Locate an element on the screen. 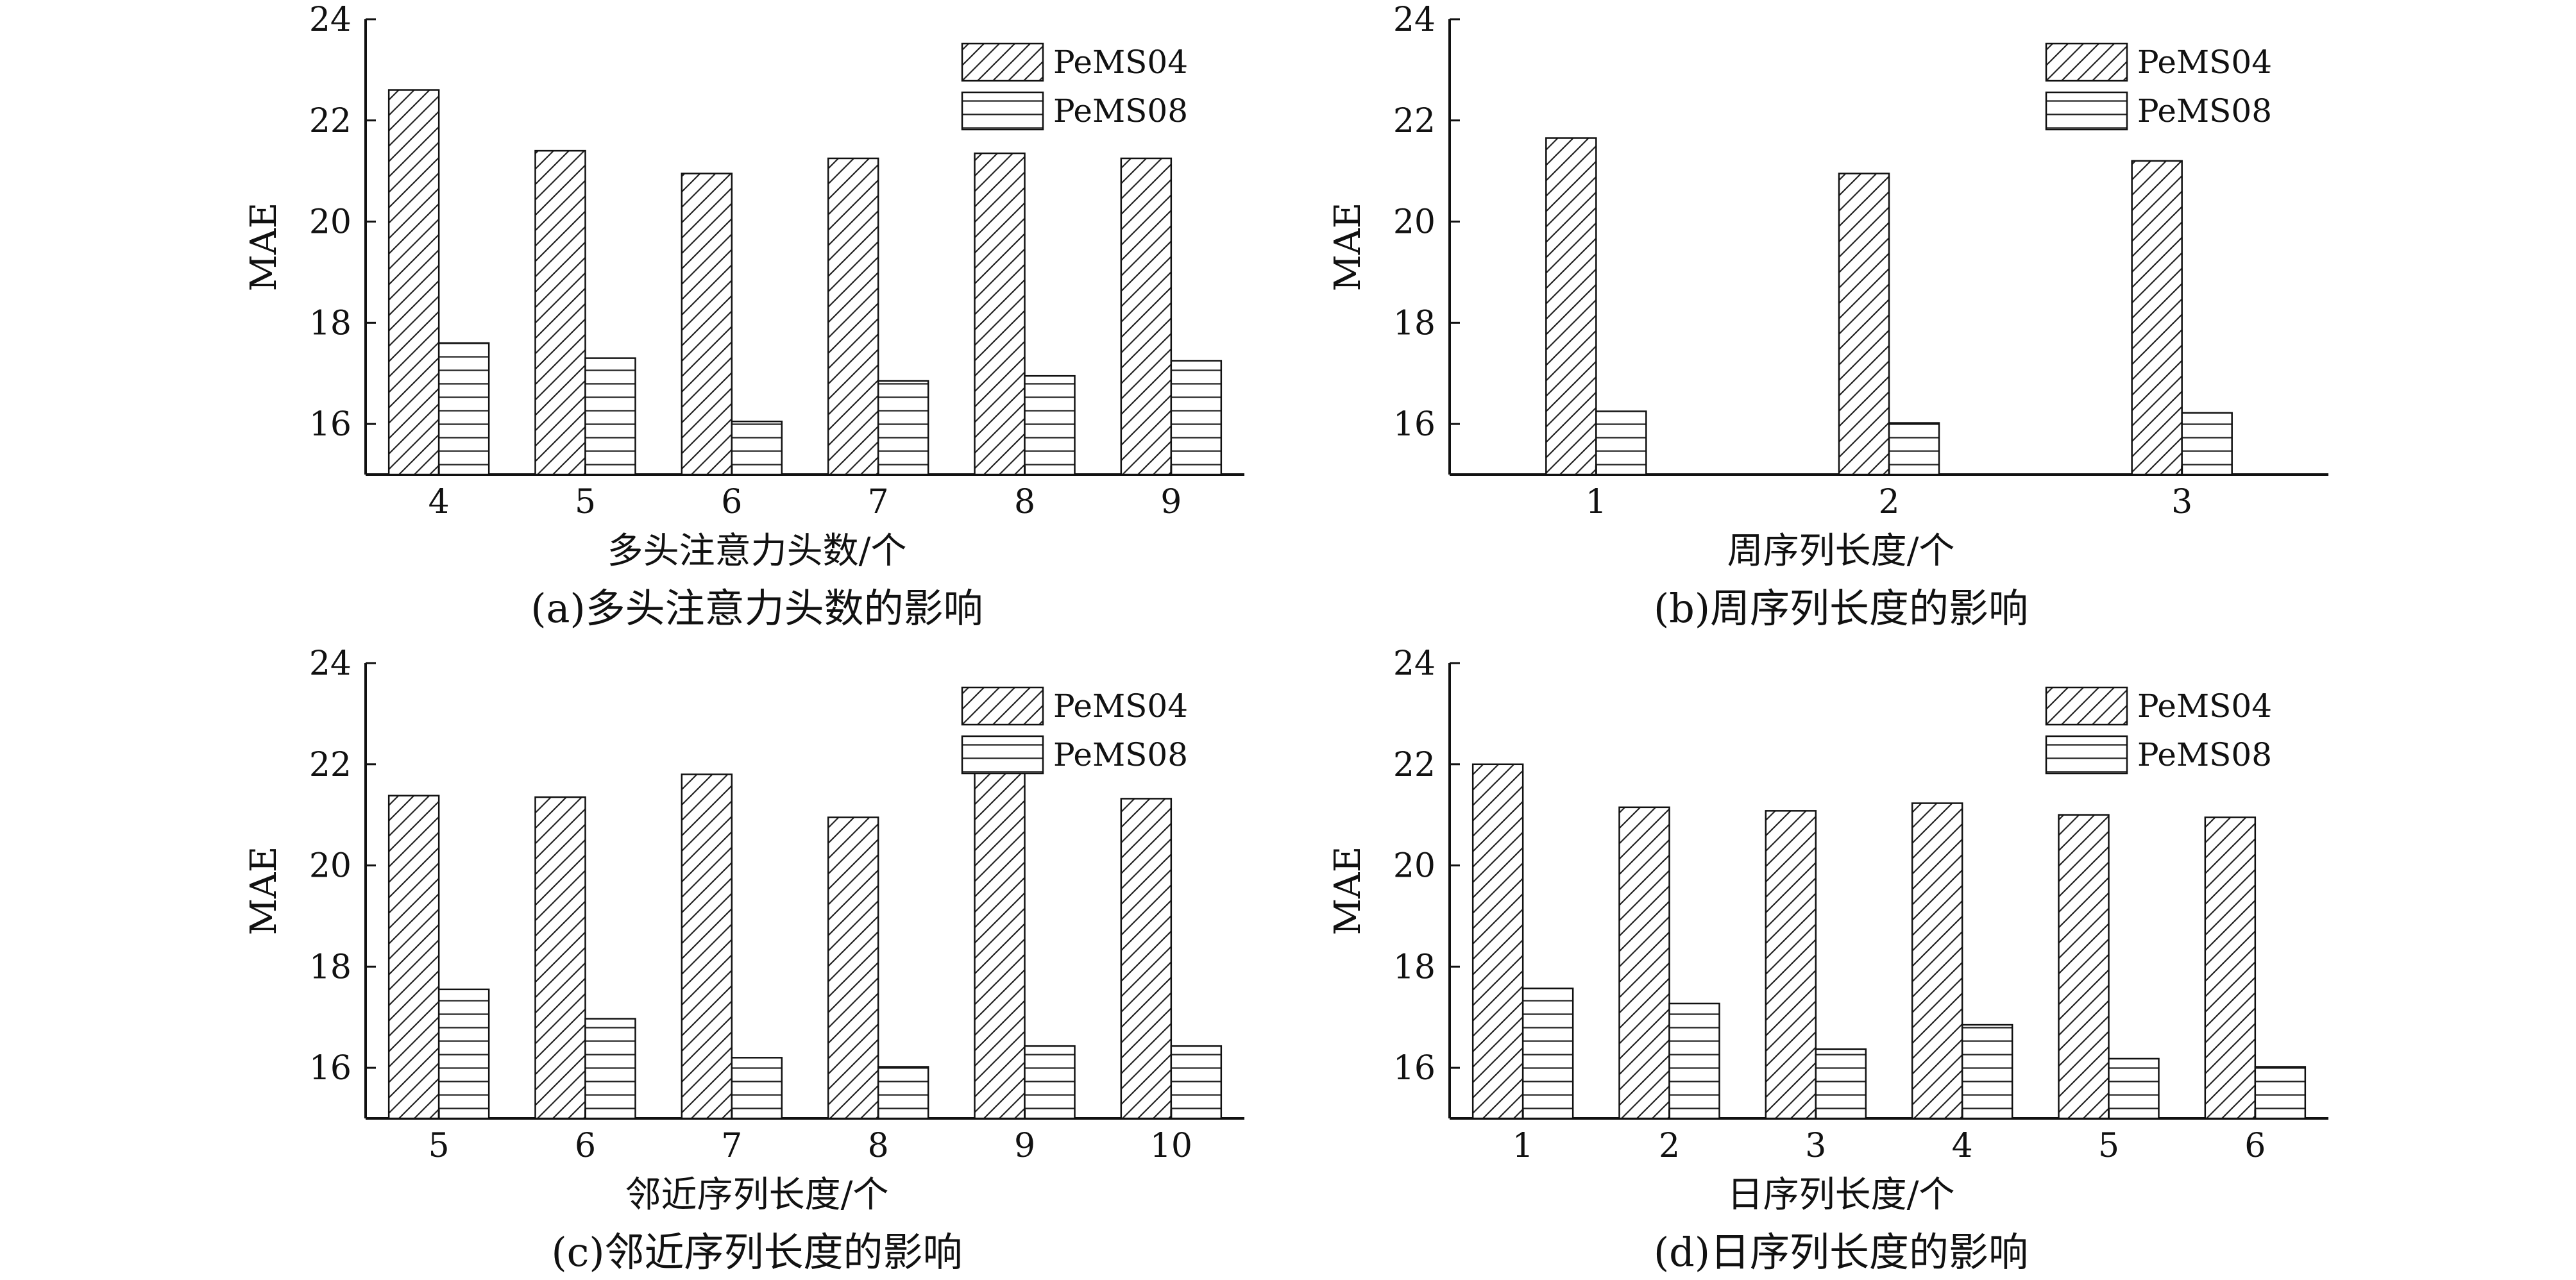  x-axis-label: 周序列长度/个 is located at coordinates (1841, 551).